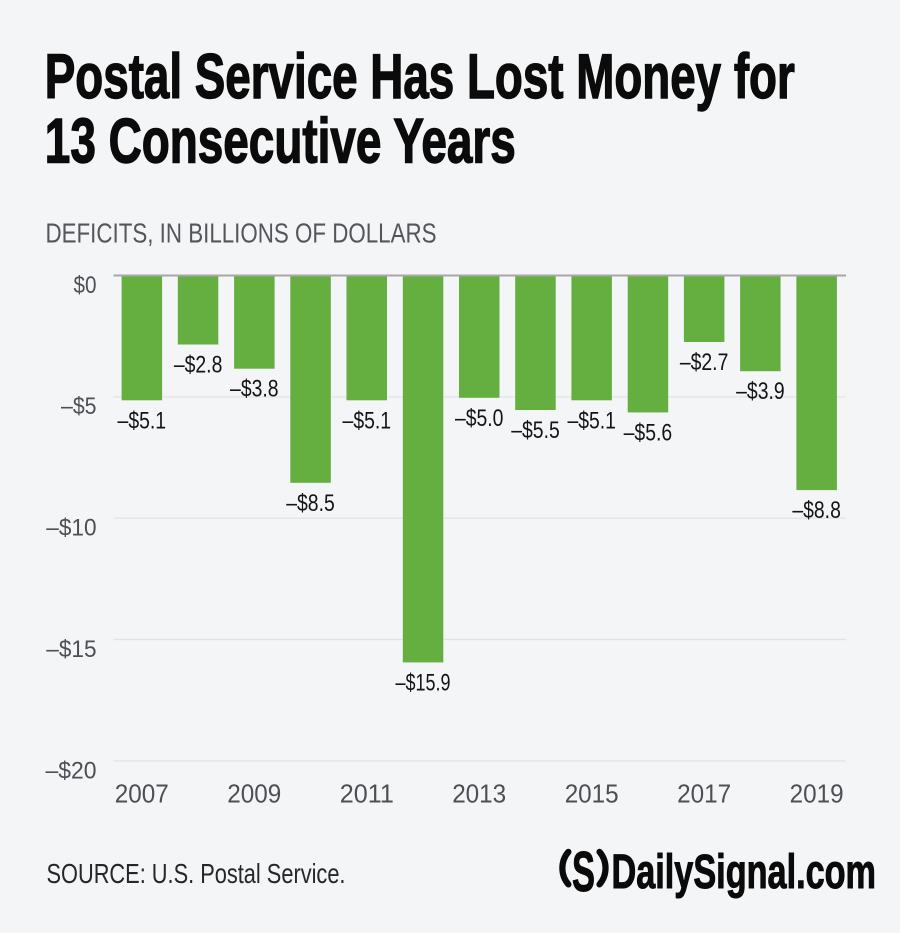  What do you see at coordinates (648, 432) in the screenshot?
I see `svg-text: –$5.6` at bounding box center [648, 432].